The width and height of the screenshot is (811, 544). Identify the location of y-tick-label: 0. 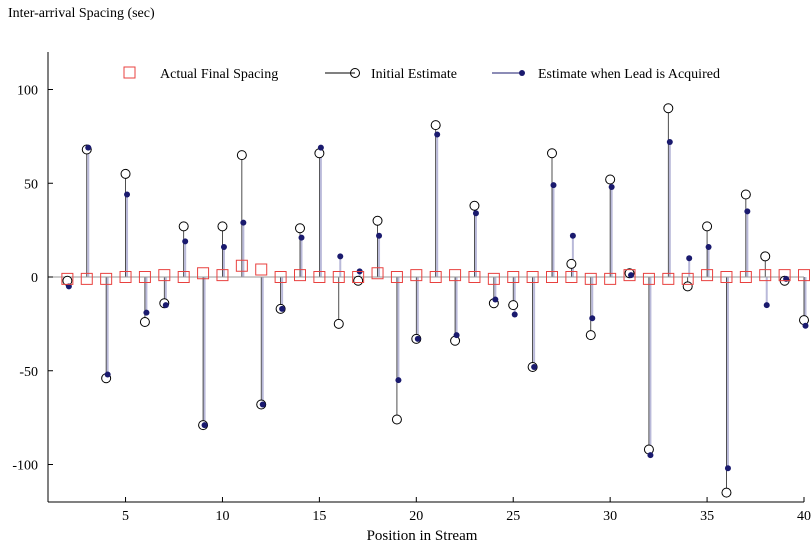
(34, 278).